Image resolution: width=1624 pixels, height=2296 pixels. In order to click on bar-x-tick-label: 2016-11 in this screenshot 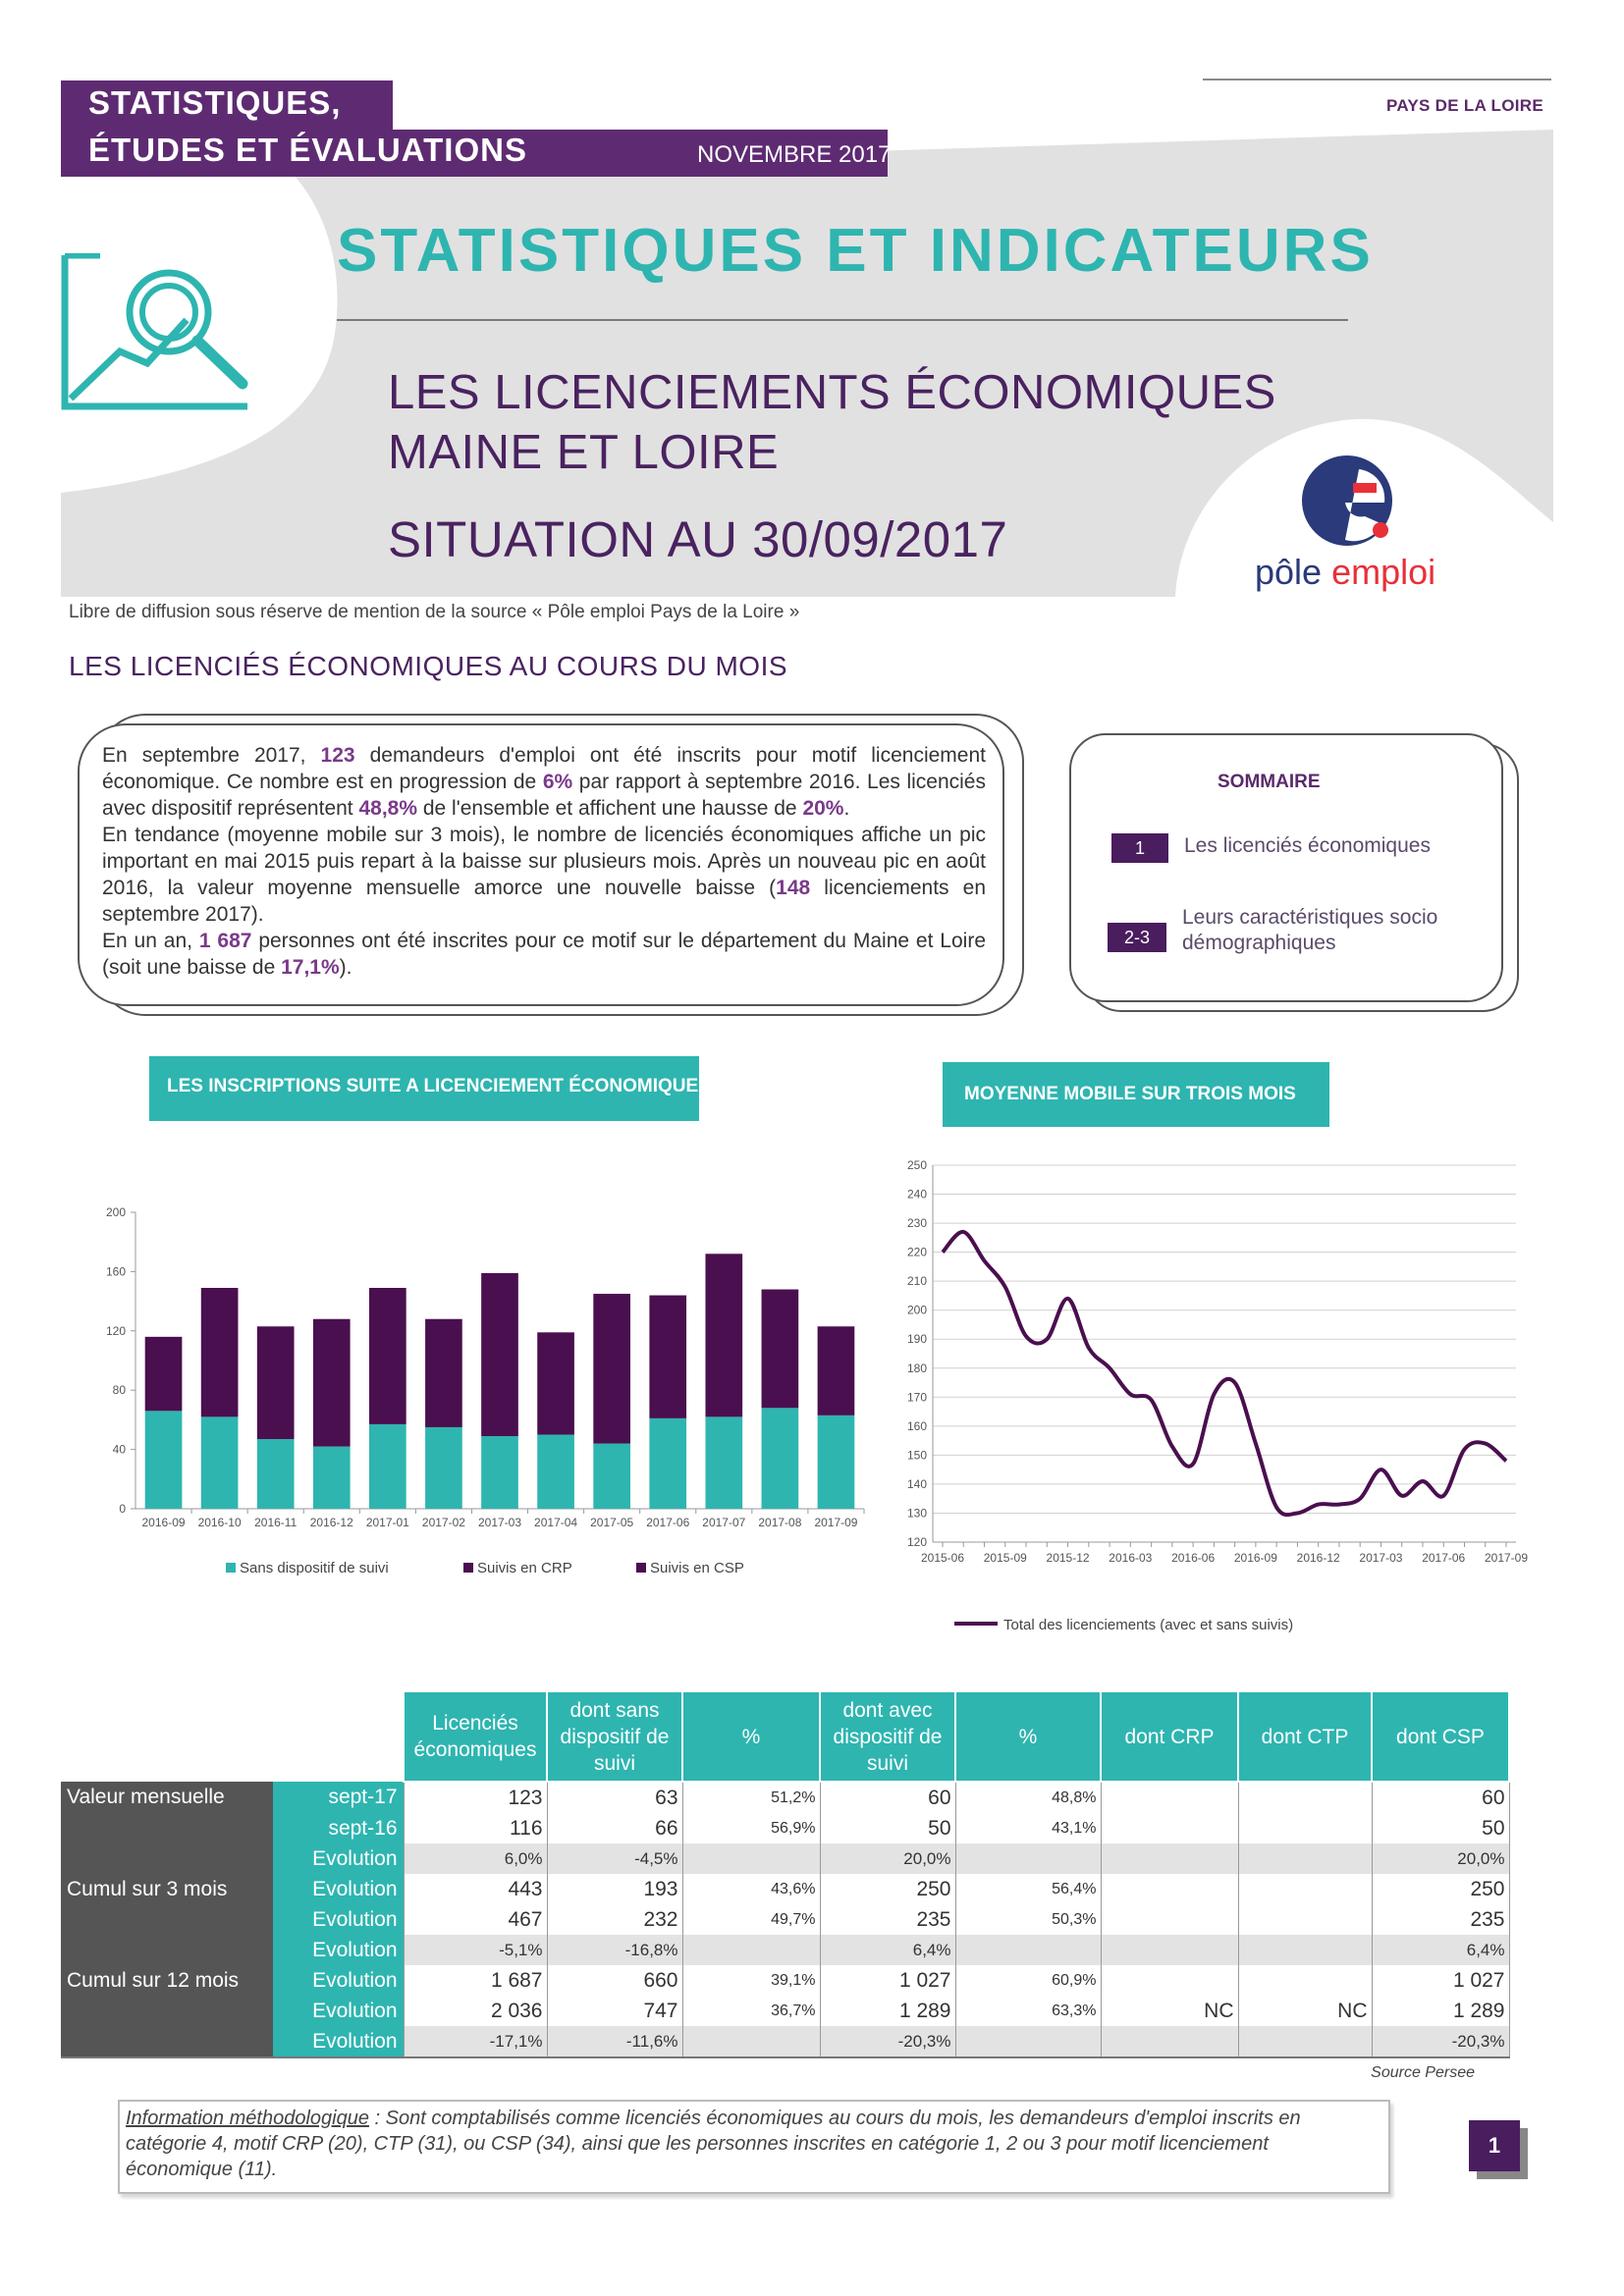, I will do `click(275, 1522)`.